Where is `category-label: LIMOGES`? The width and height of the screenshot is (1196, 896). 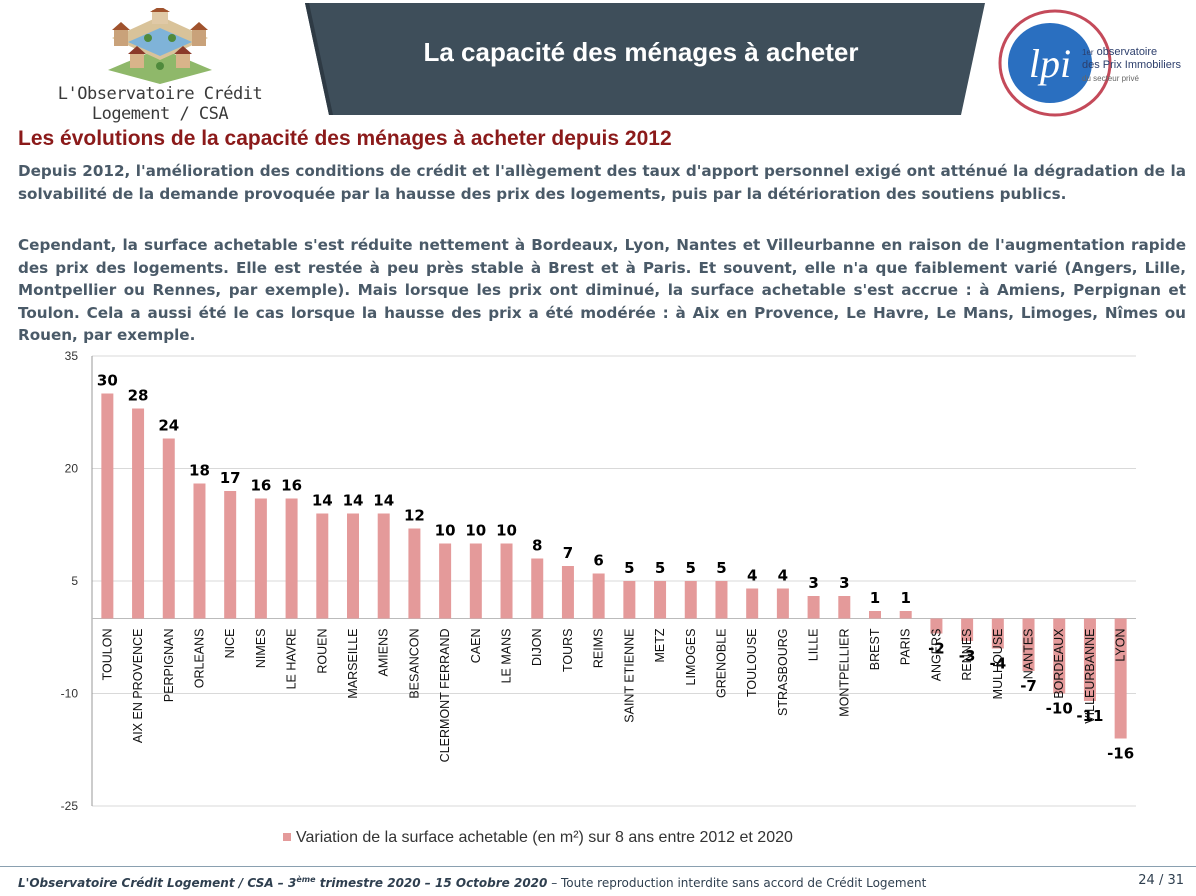
category-label: LIMOGES is located at coordinates (691, 657).